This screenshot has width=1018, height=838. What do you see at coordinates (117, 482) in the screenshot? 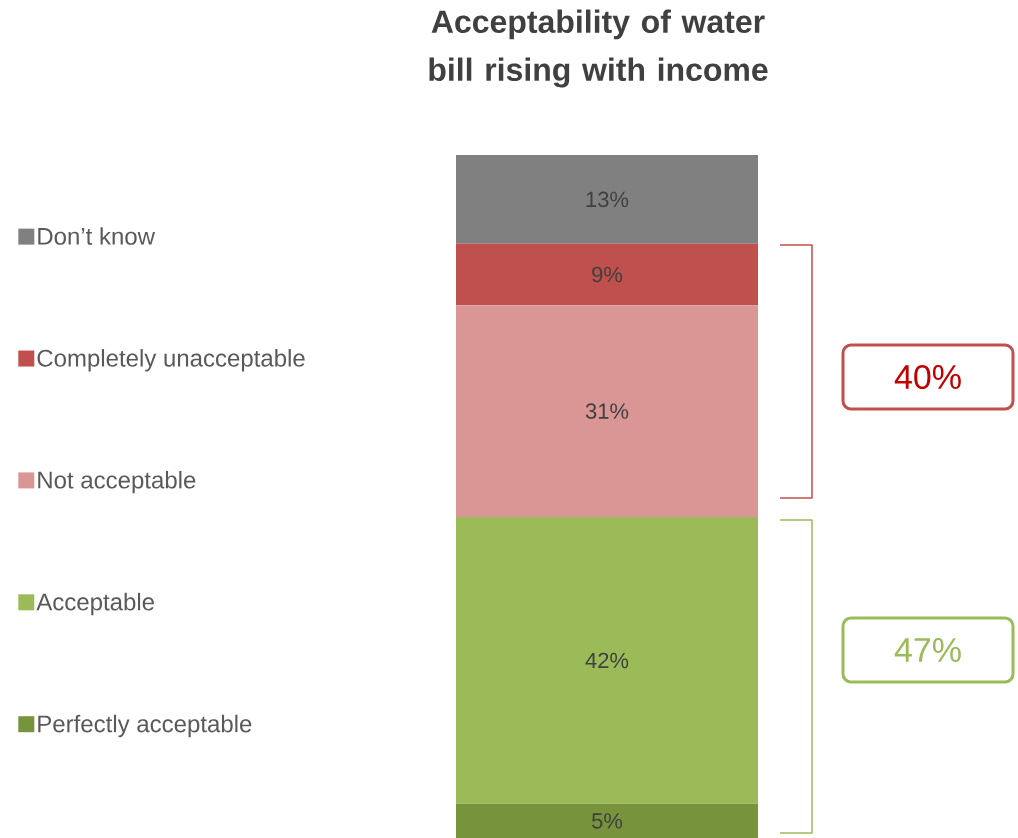
I see `legend-label: Not acceptable` at bounding box center [117, 482].